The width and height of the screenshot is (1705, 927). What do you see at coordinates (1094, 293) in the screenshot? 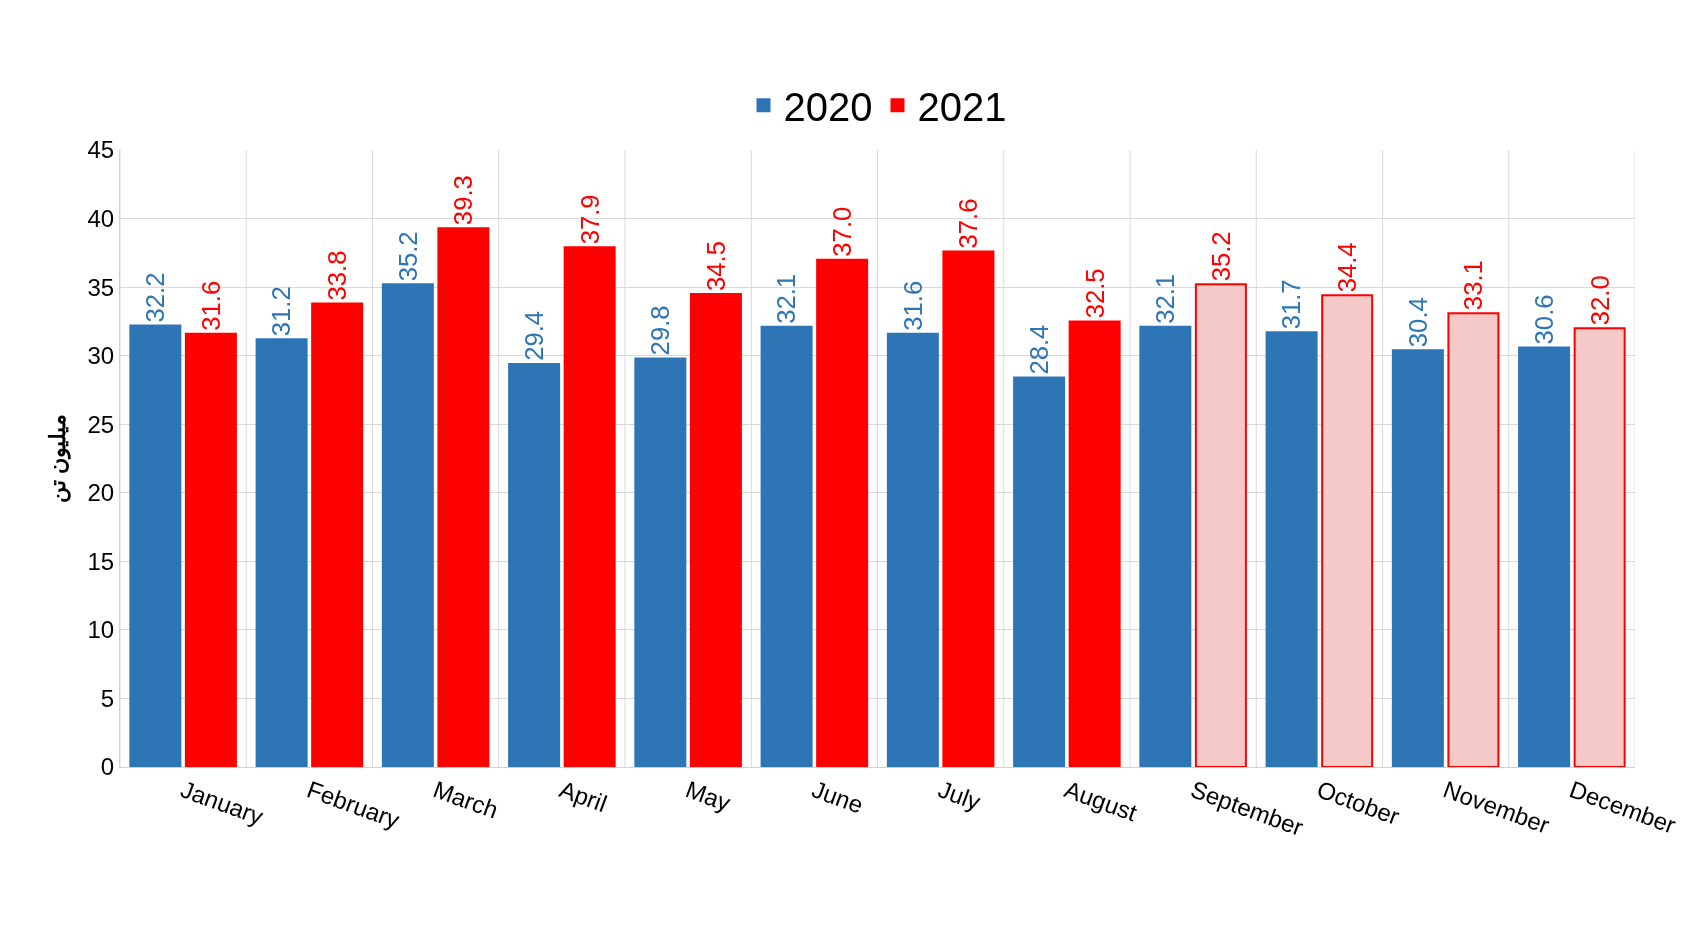
I see `data-label: 32.5` at bounding box center [1094, 293].